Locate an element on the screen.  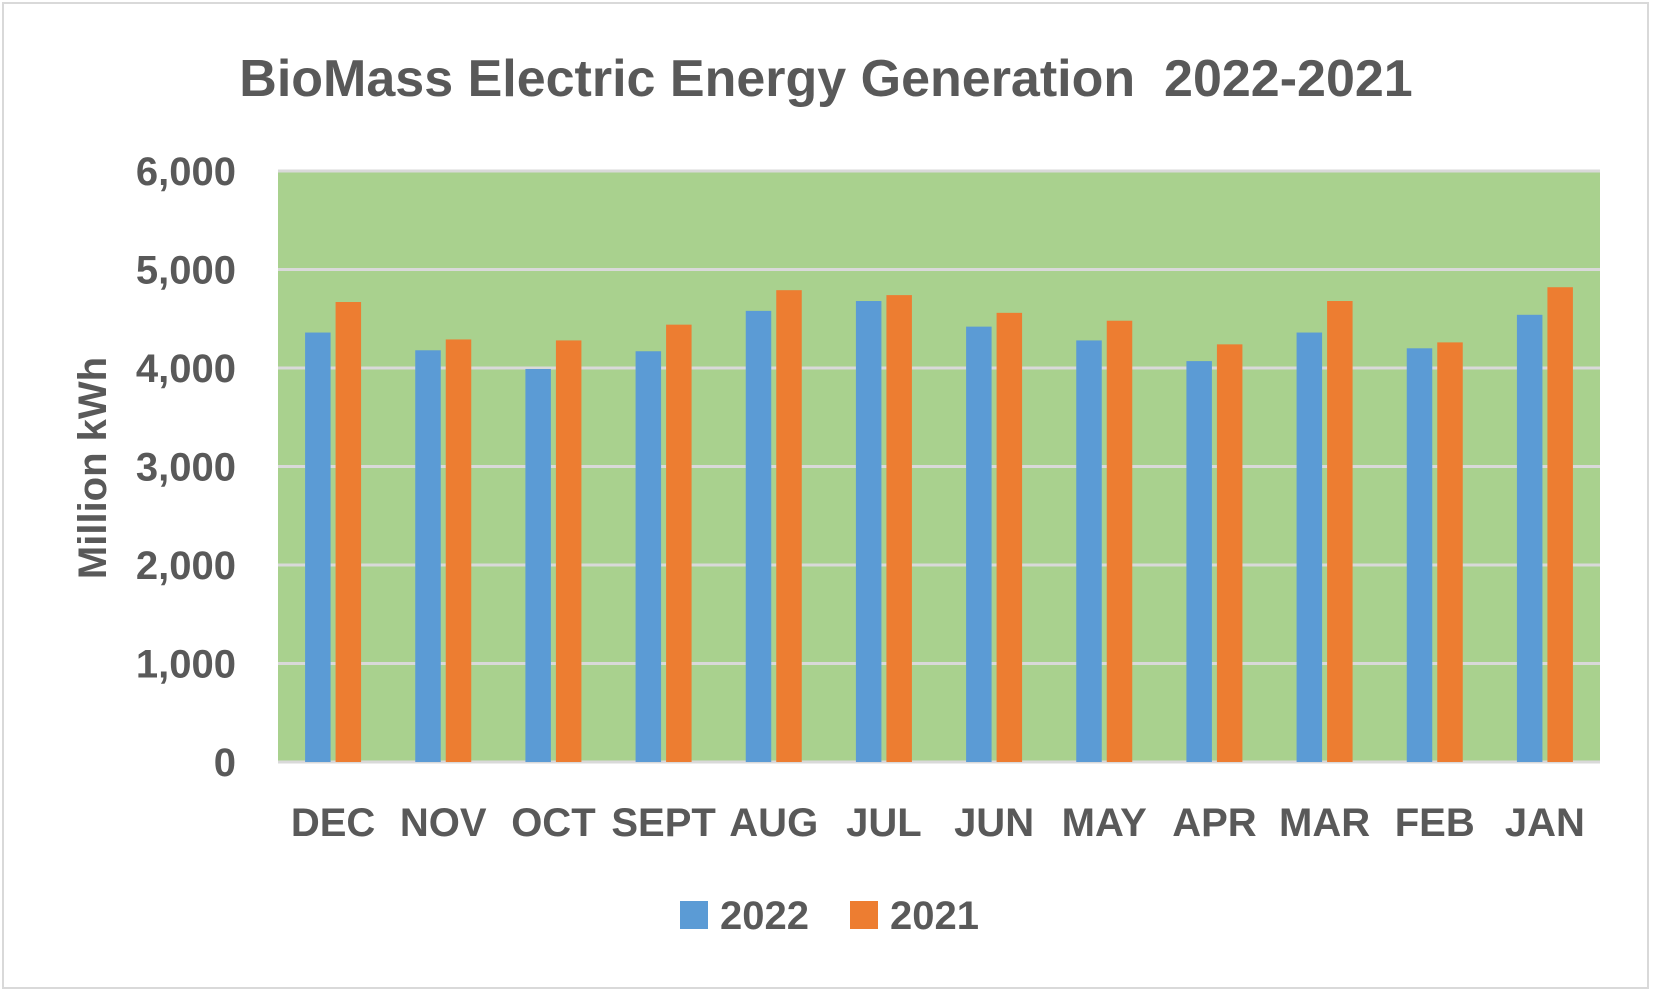
x-tick-label: SEPT is located at coordinates (663, 823).